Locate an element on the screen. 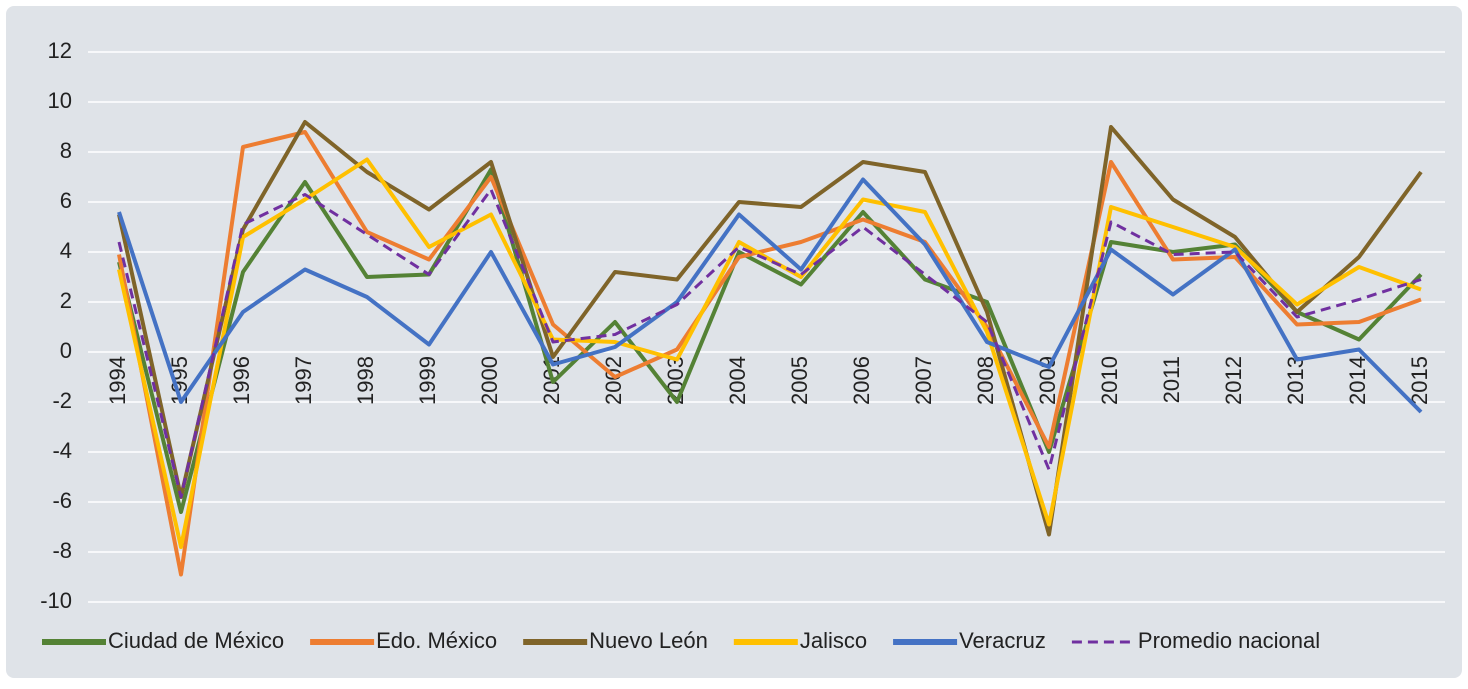  x-tick-label: 2000 is located at coordinates (489, 380).